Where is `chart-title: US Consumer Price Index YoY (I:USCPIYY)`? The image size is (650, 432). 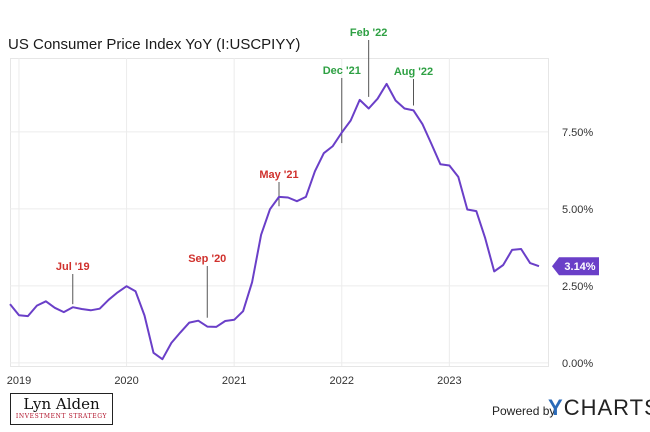 chart-title: US Consumer Price Index YoY (I:USCPIYY) is located at coordinates (154, 44).